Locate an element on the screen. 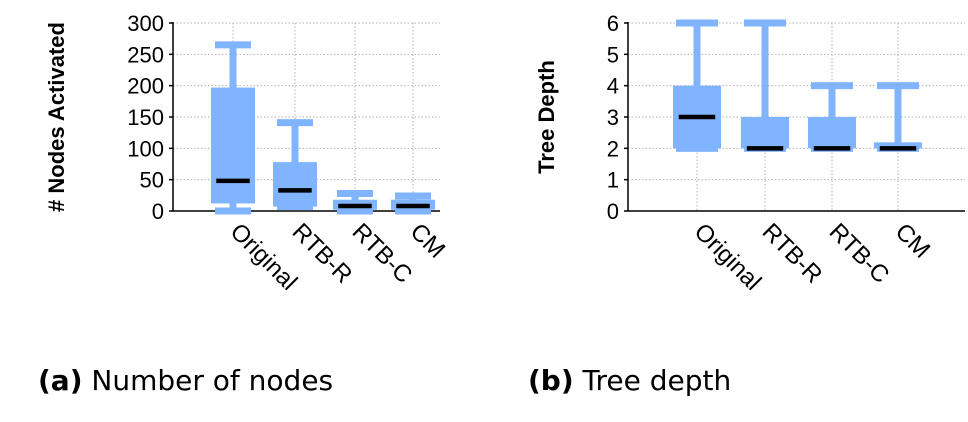  caption-a: (a) Number of nodes is located at coordinates (185, 380).